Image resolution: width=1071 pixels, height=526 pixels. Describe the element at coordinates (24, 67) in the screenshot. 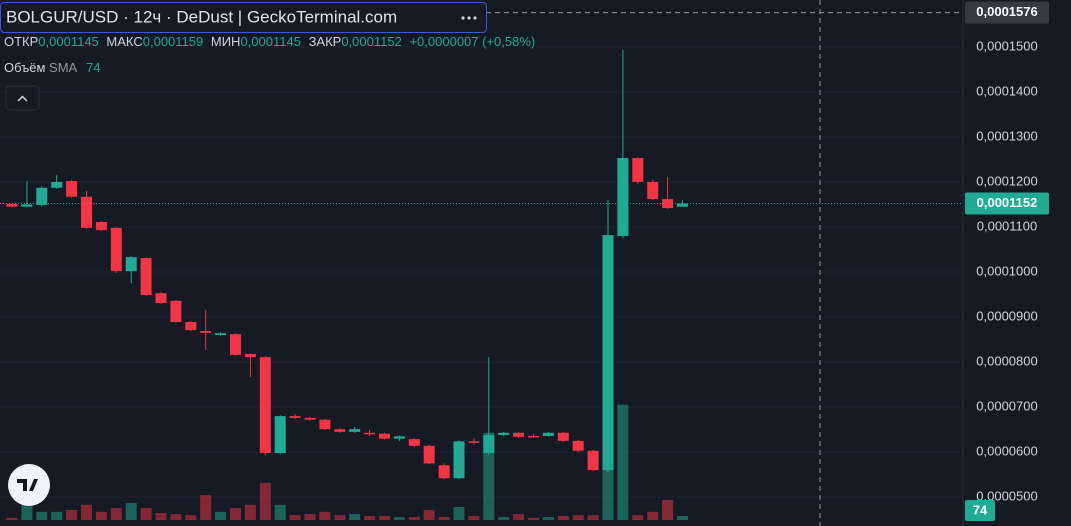

I see `legend-label: Объём` at that location.